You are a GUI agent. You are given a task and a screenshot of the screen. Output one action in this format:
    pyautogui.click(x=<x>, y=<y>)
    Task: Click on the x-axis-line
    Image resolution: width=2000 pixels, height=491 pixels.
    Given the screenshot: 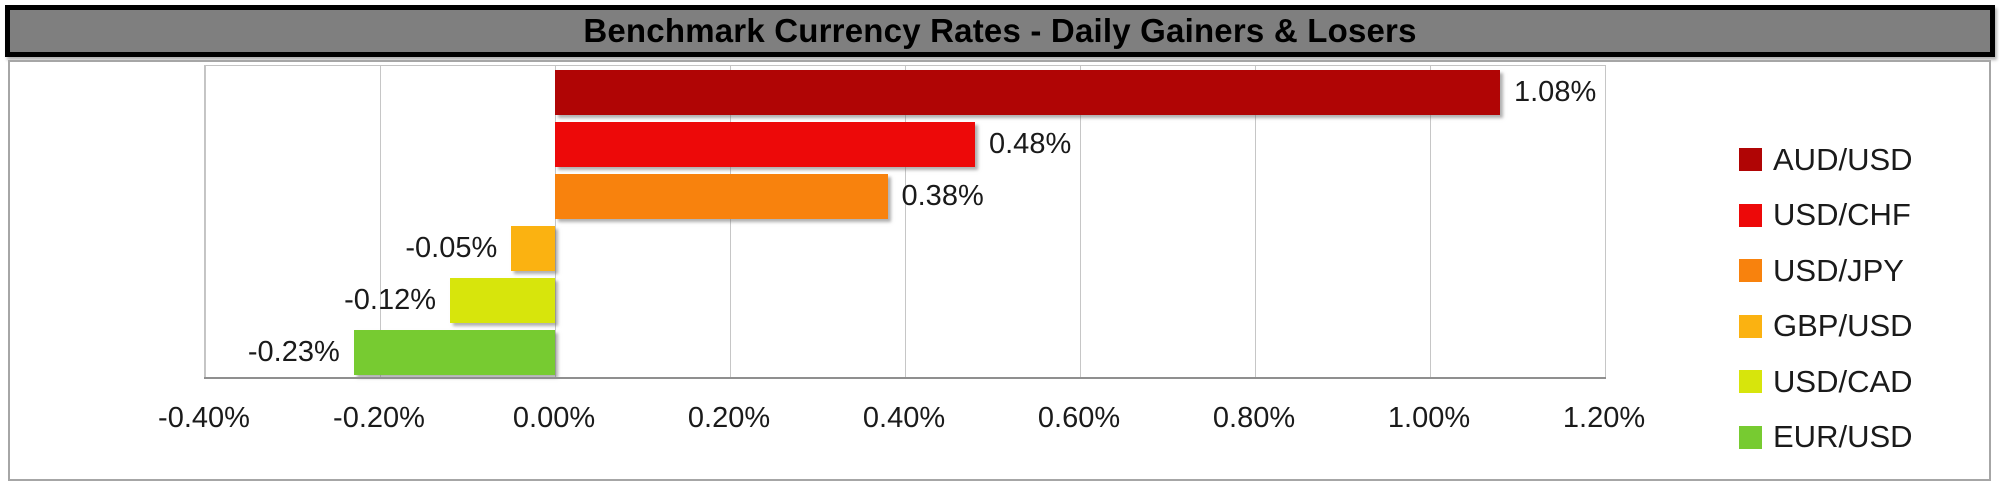 What is the action you would take?
    pyautogui.click(x=905, y=378)
    